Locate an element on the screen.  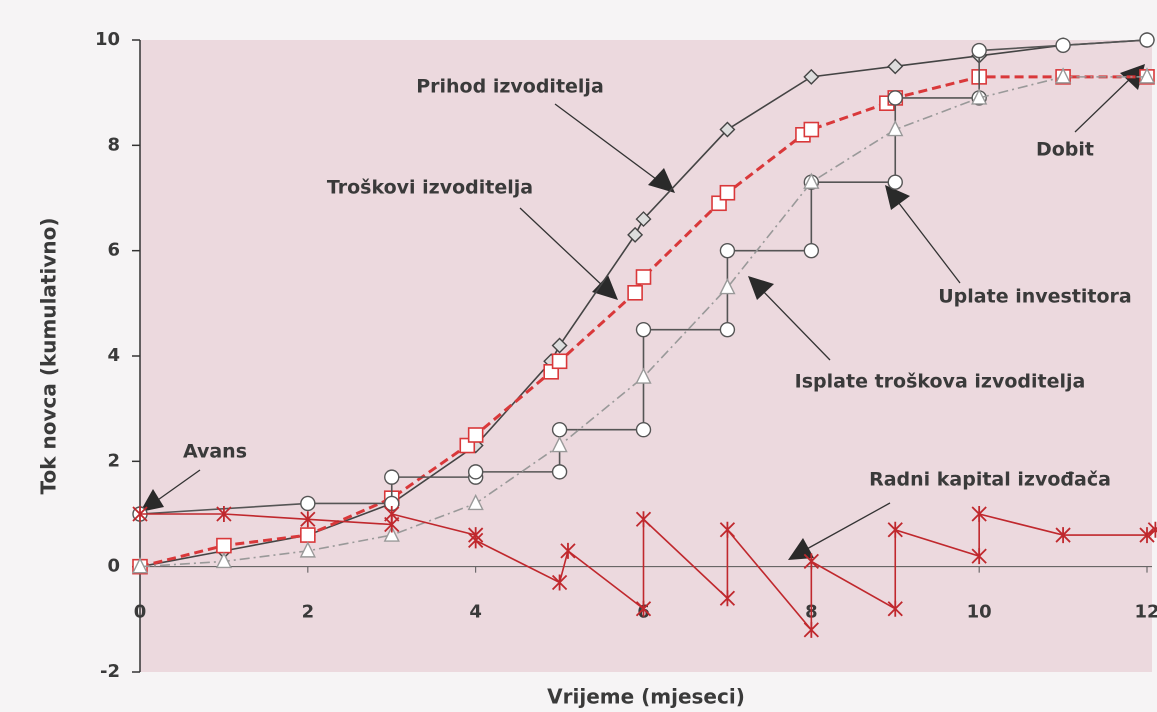
annotation: Isplate troškova izvoditelja is located at coordinates (940, 382).